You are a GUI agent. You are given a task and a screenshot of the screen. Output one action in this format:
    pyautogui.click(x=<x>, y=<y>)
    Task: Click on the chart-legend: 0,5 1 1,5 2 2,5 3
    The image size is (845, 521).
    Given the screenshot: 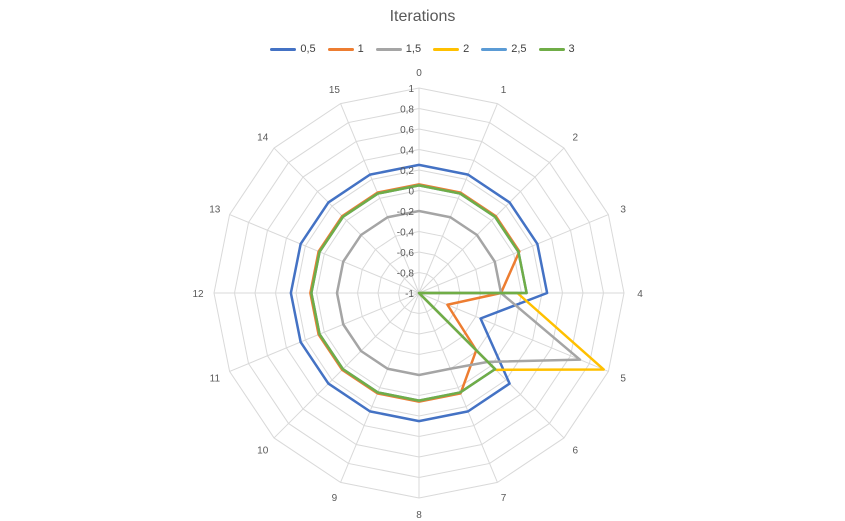 What is the action you would take?
    pyautogui.click(x=422, y=49)
    